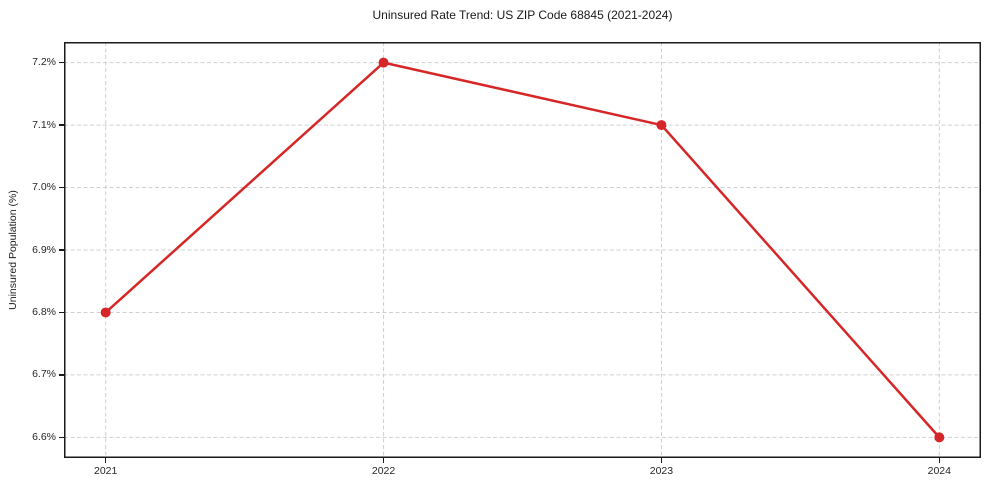 The image size is (989, 490). Describe the element at coordinates (44, 311) in the screenshot. I see `y-tick-label: 6.8%` at that location.